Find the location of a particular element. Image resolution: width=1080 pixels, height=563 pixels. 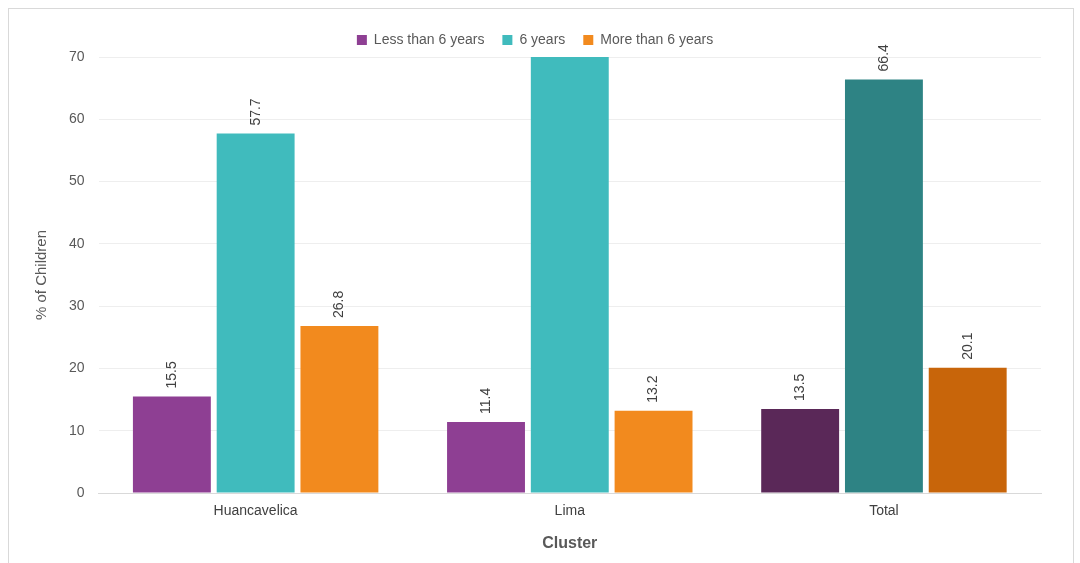

x-axis-title: Cluster is located at coordinates (570, 542).